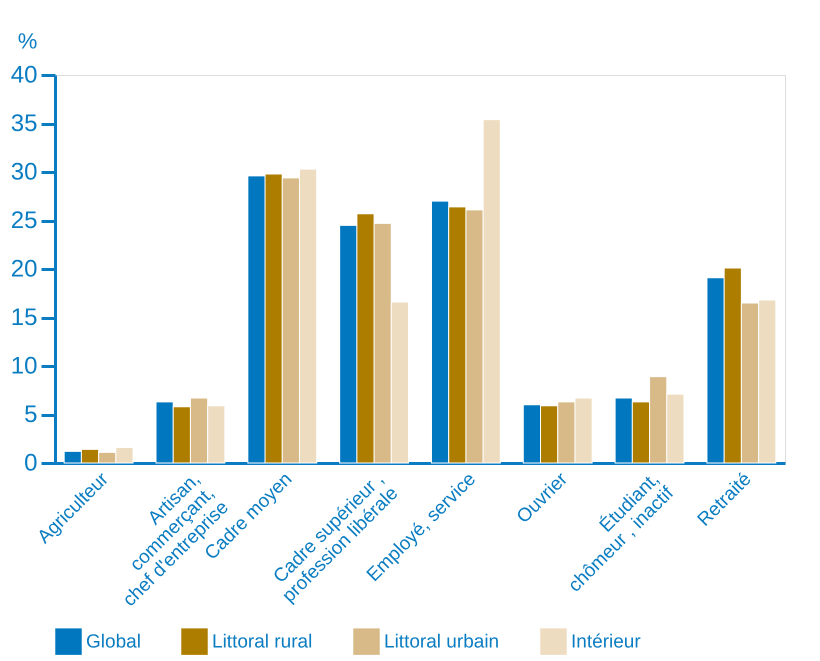 The image size is (820, 661). What do you see at coordinates (113, 642) in the screenshot?
I see `legend-label: Global` at bounding box center [113, 642].